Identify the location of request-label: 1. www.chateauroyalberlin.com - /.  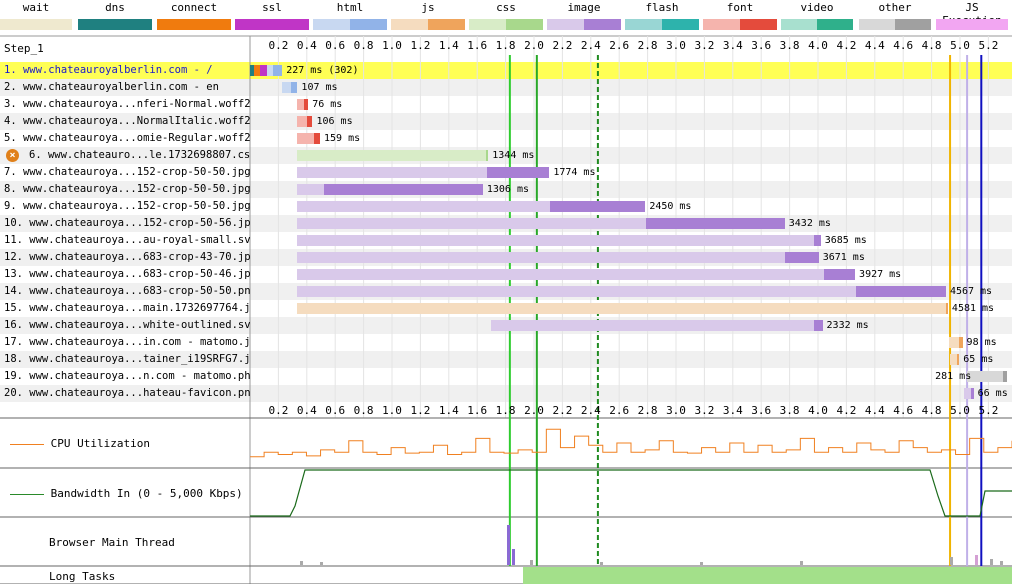
(108, 70).